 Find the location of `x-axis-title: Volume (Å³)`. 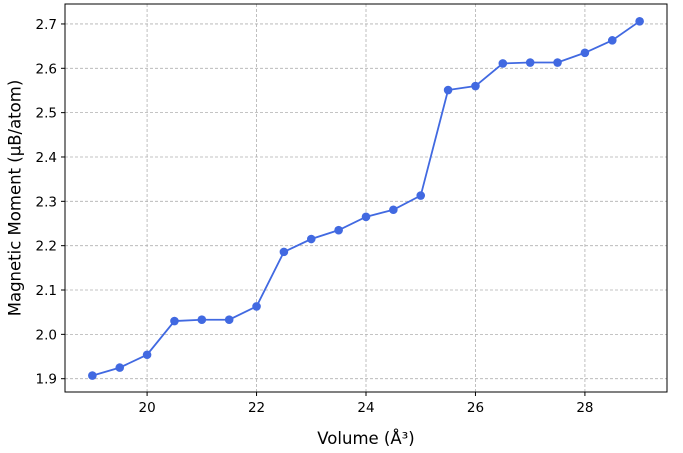

x-axis-title: Volume (Å³) is located at coordinates (365, 438).